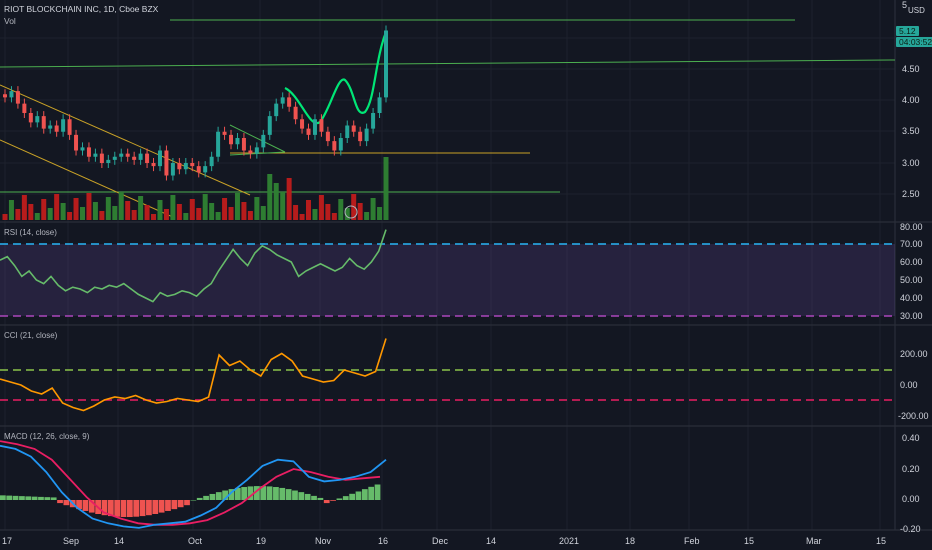  I want to click on cci-title: CCI (21, close), so click(31, 335).